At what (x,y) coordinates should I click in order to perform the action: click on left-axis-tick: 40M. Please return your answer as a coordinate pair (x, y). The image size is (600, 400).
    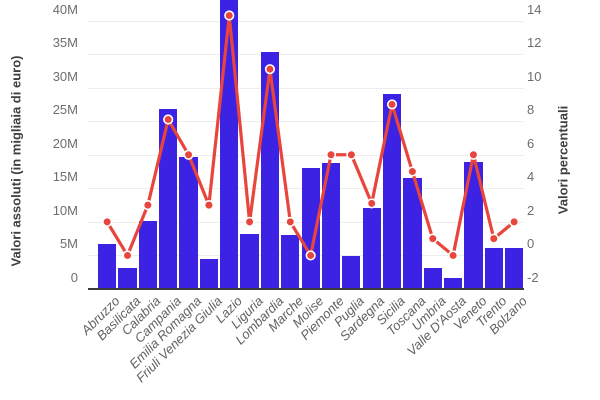
    Looking at the image, I should click on (65, 9).